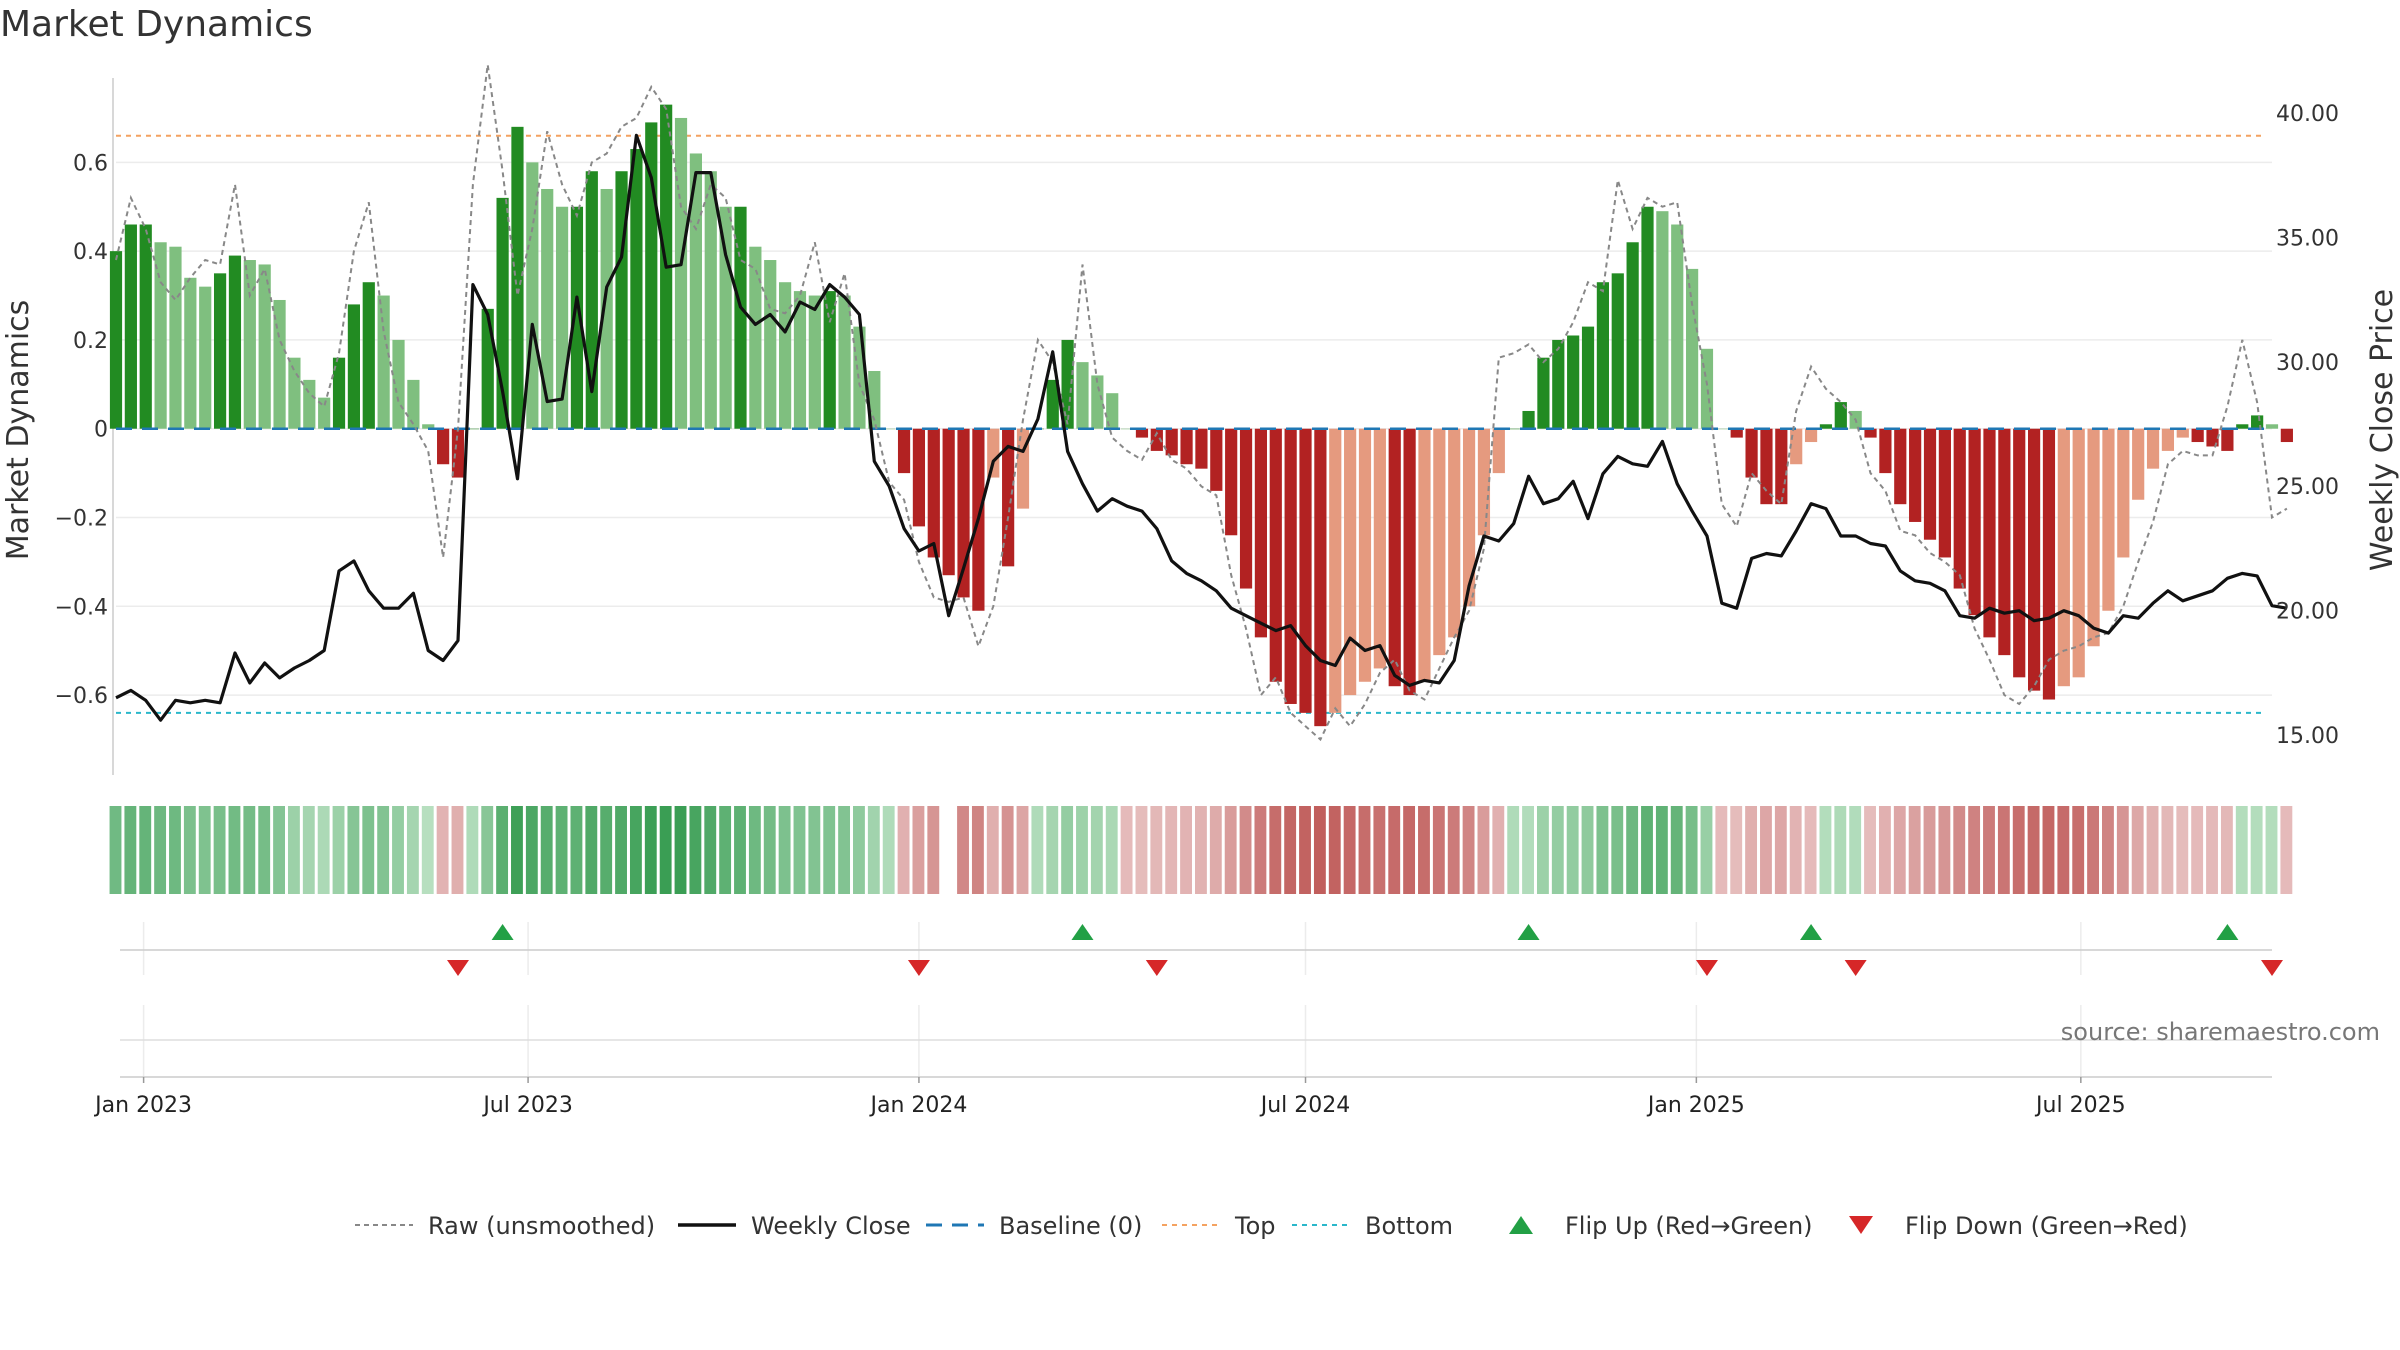 The image size is (2400, 1350). I want to click on source-note: source: sharemaestro.com, so click(2220, 1032).